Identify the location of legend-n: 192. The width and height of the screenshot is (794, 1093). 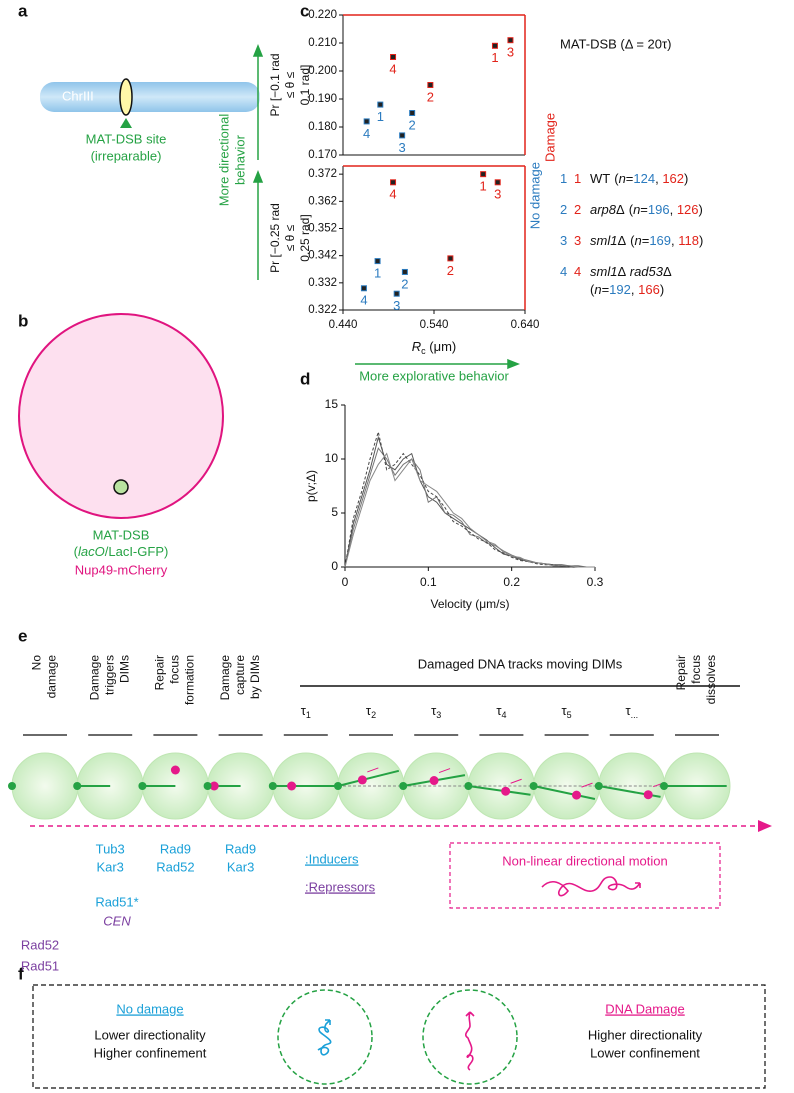
(620, 289).